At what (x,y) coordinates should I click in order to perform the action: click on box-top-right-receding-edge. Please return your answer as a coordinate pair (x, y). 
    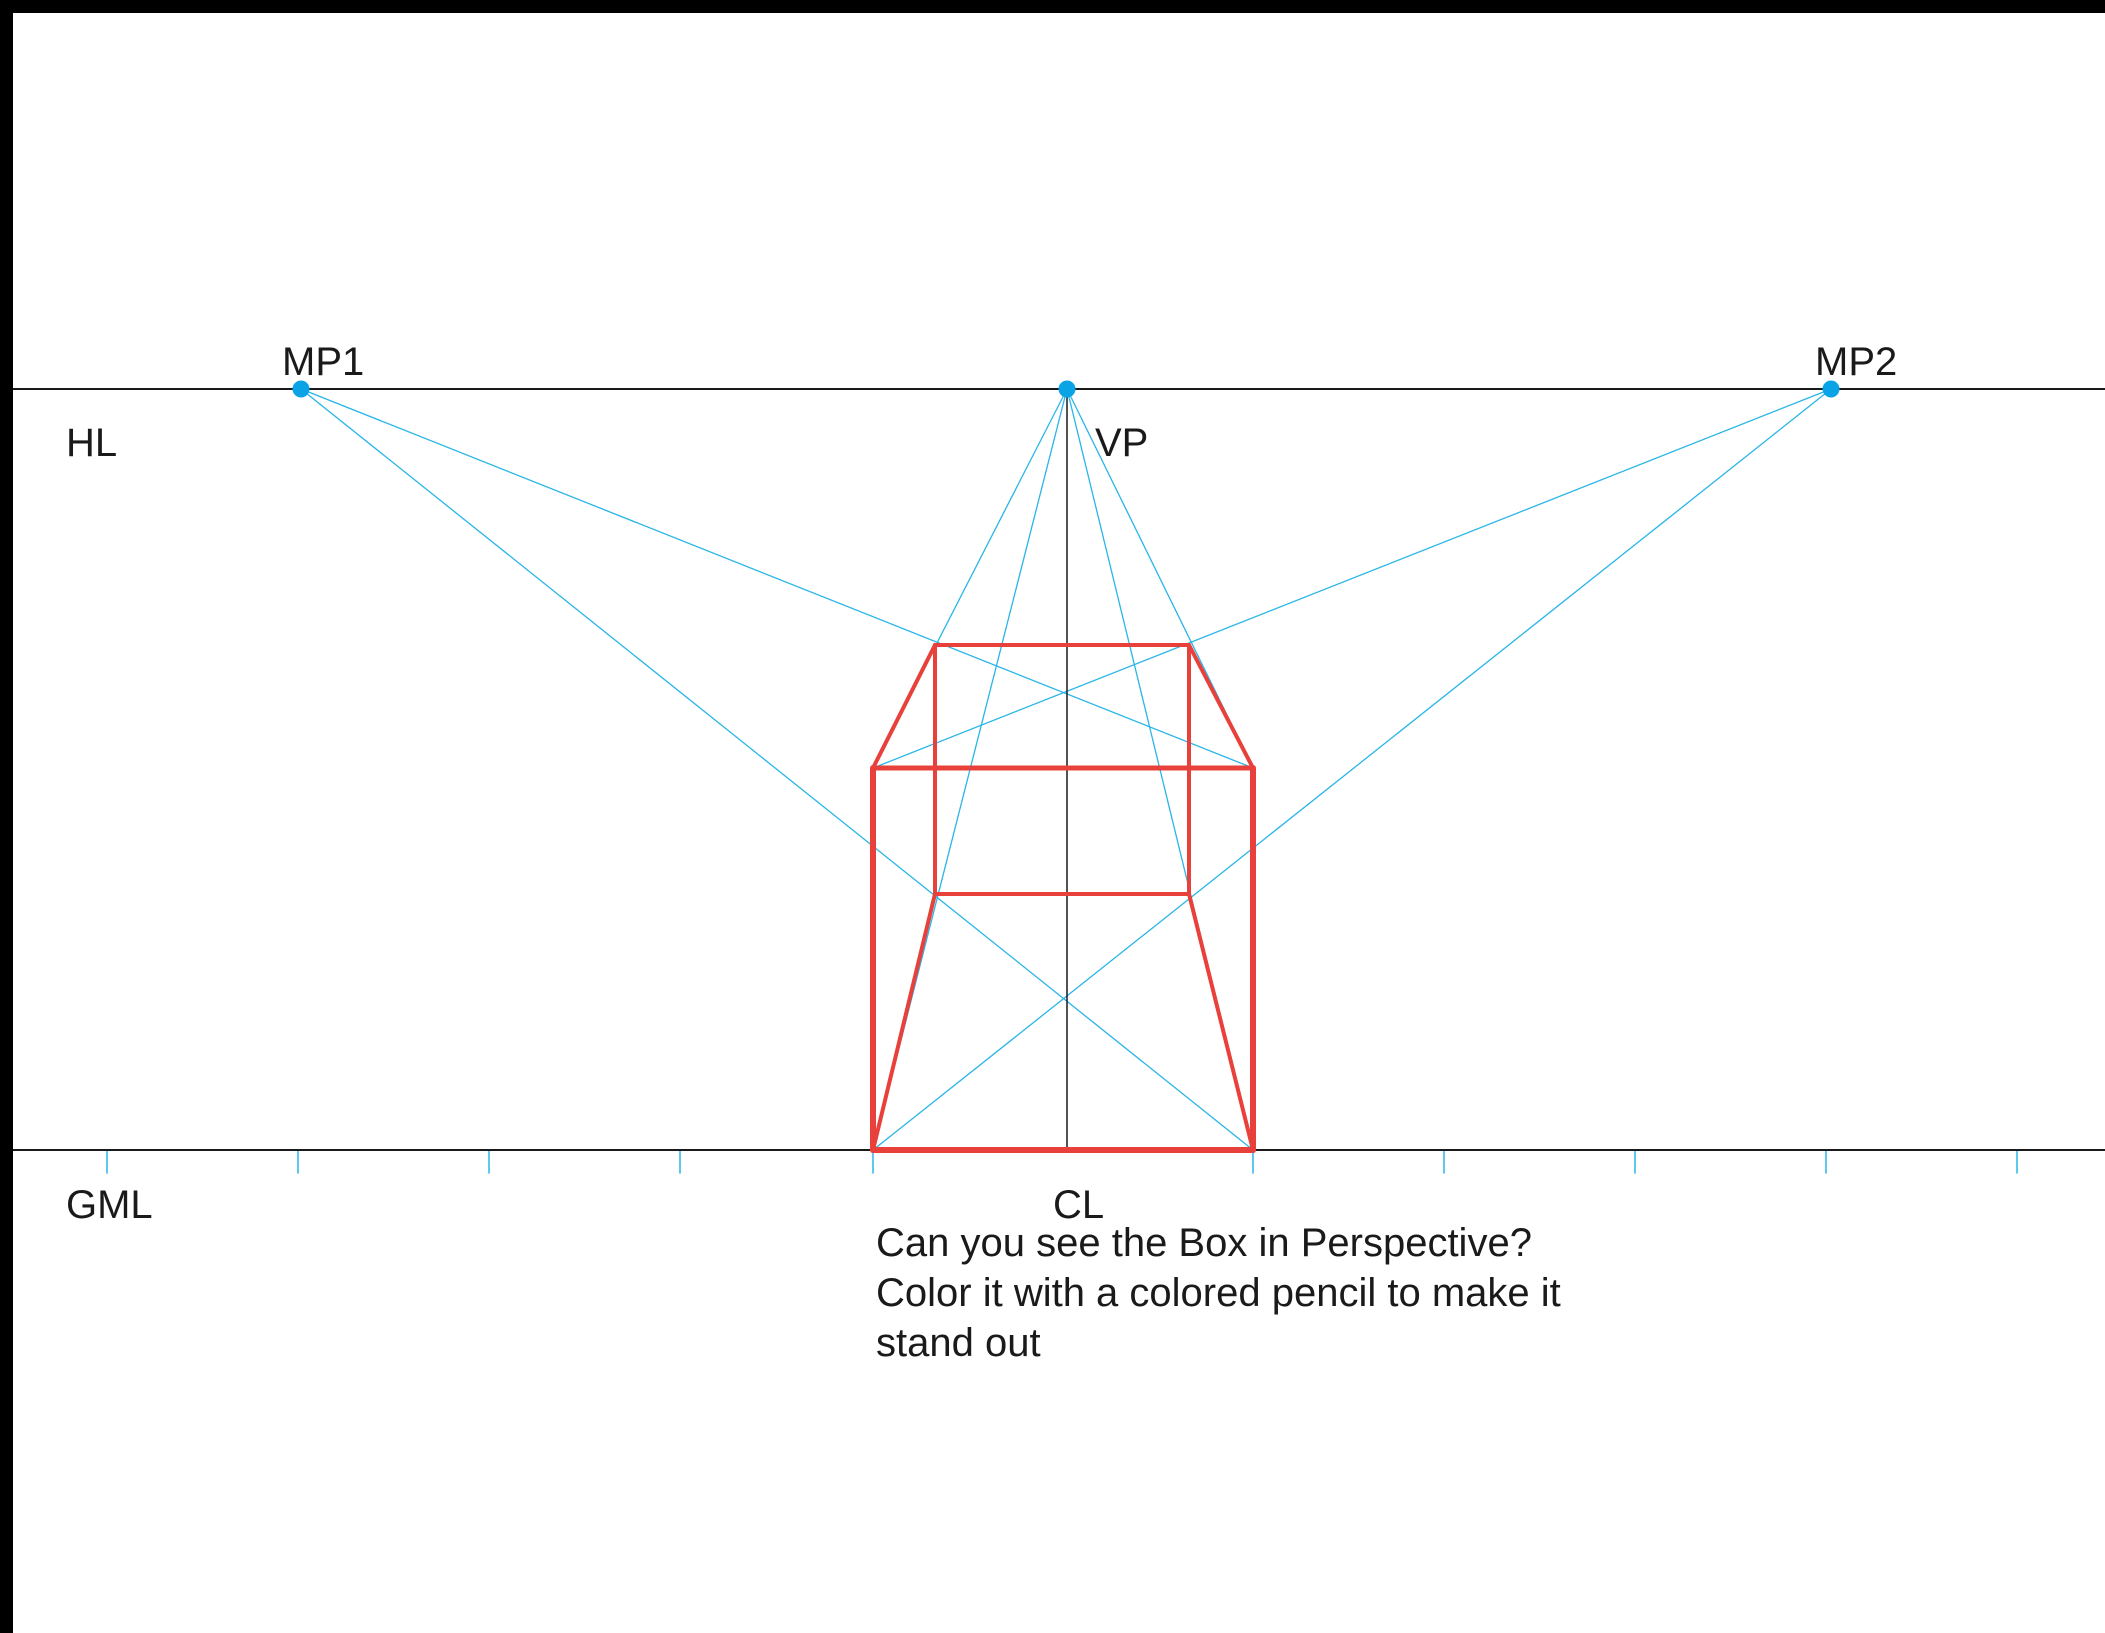
    Looking at the image, I should click on (1221, 706).